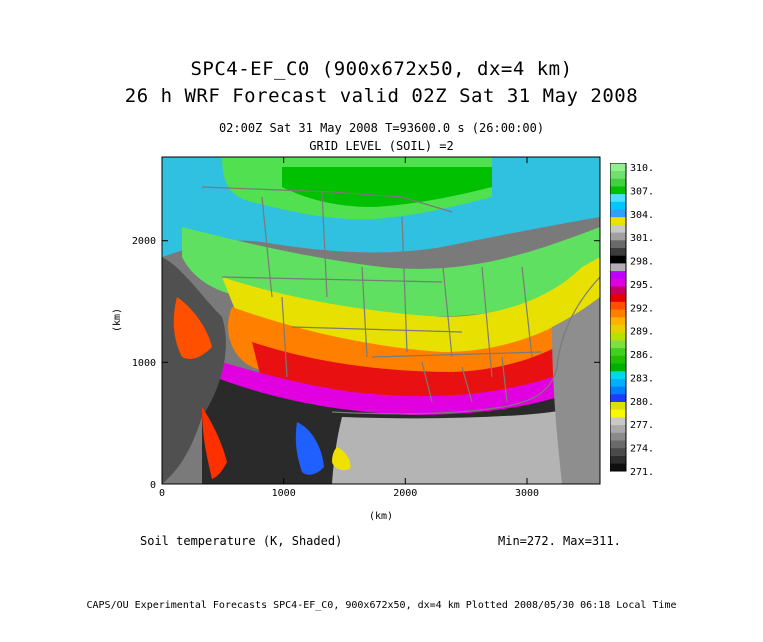 This screenshot has height=642, width=763. I want to click on y-axis-label: (km), so click(117, 320).